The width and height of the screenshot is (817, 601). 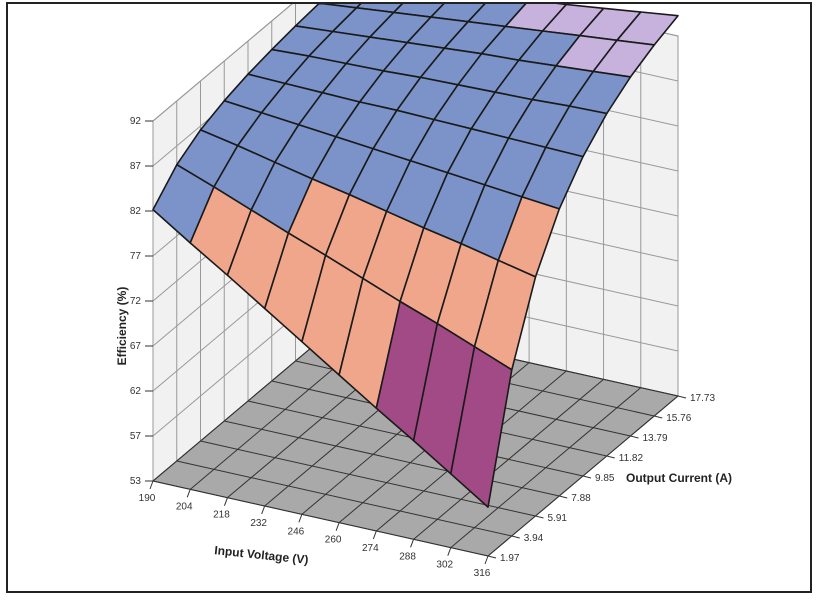 What do you see at coordinates (296, 531) in the screenshot?
I see `x-tick-label: 246` at bounding box center [296, 531].